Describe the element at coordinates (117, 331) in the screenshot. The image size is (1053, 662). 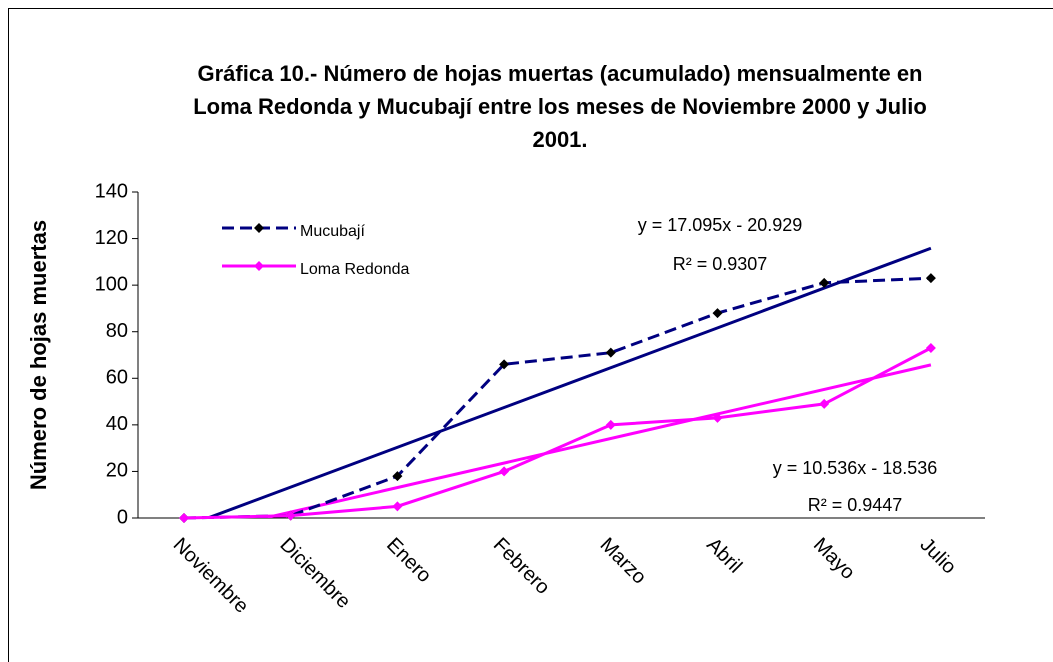
I see `y-tick-label: 80` at that location.